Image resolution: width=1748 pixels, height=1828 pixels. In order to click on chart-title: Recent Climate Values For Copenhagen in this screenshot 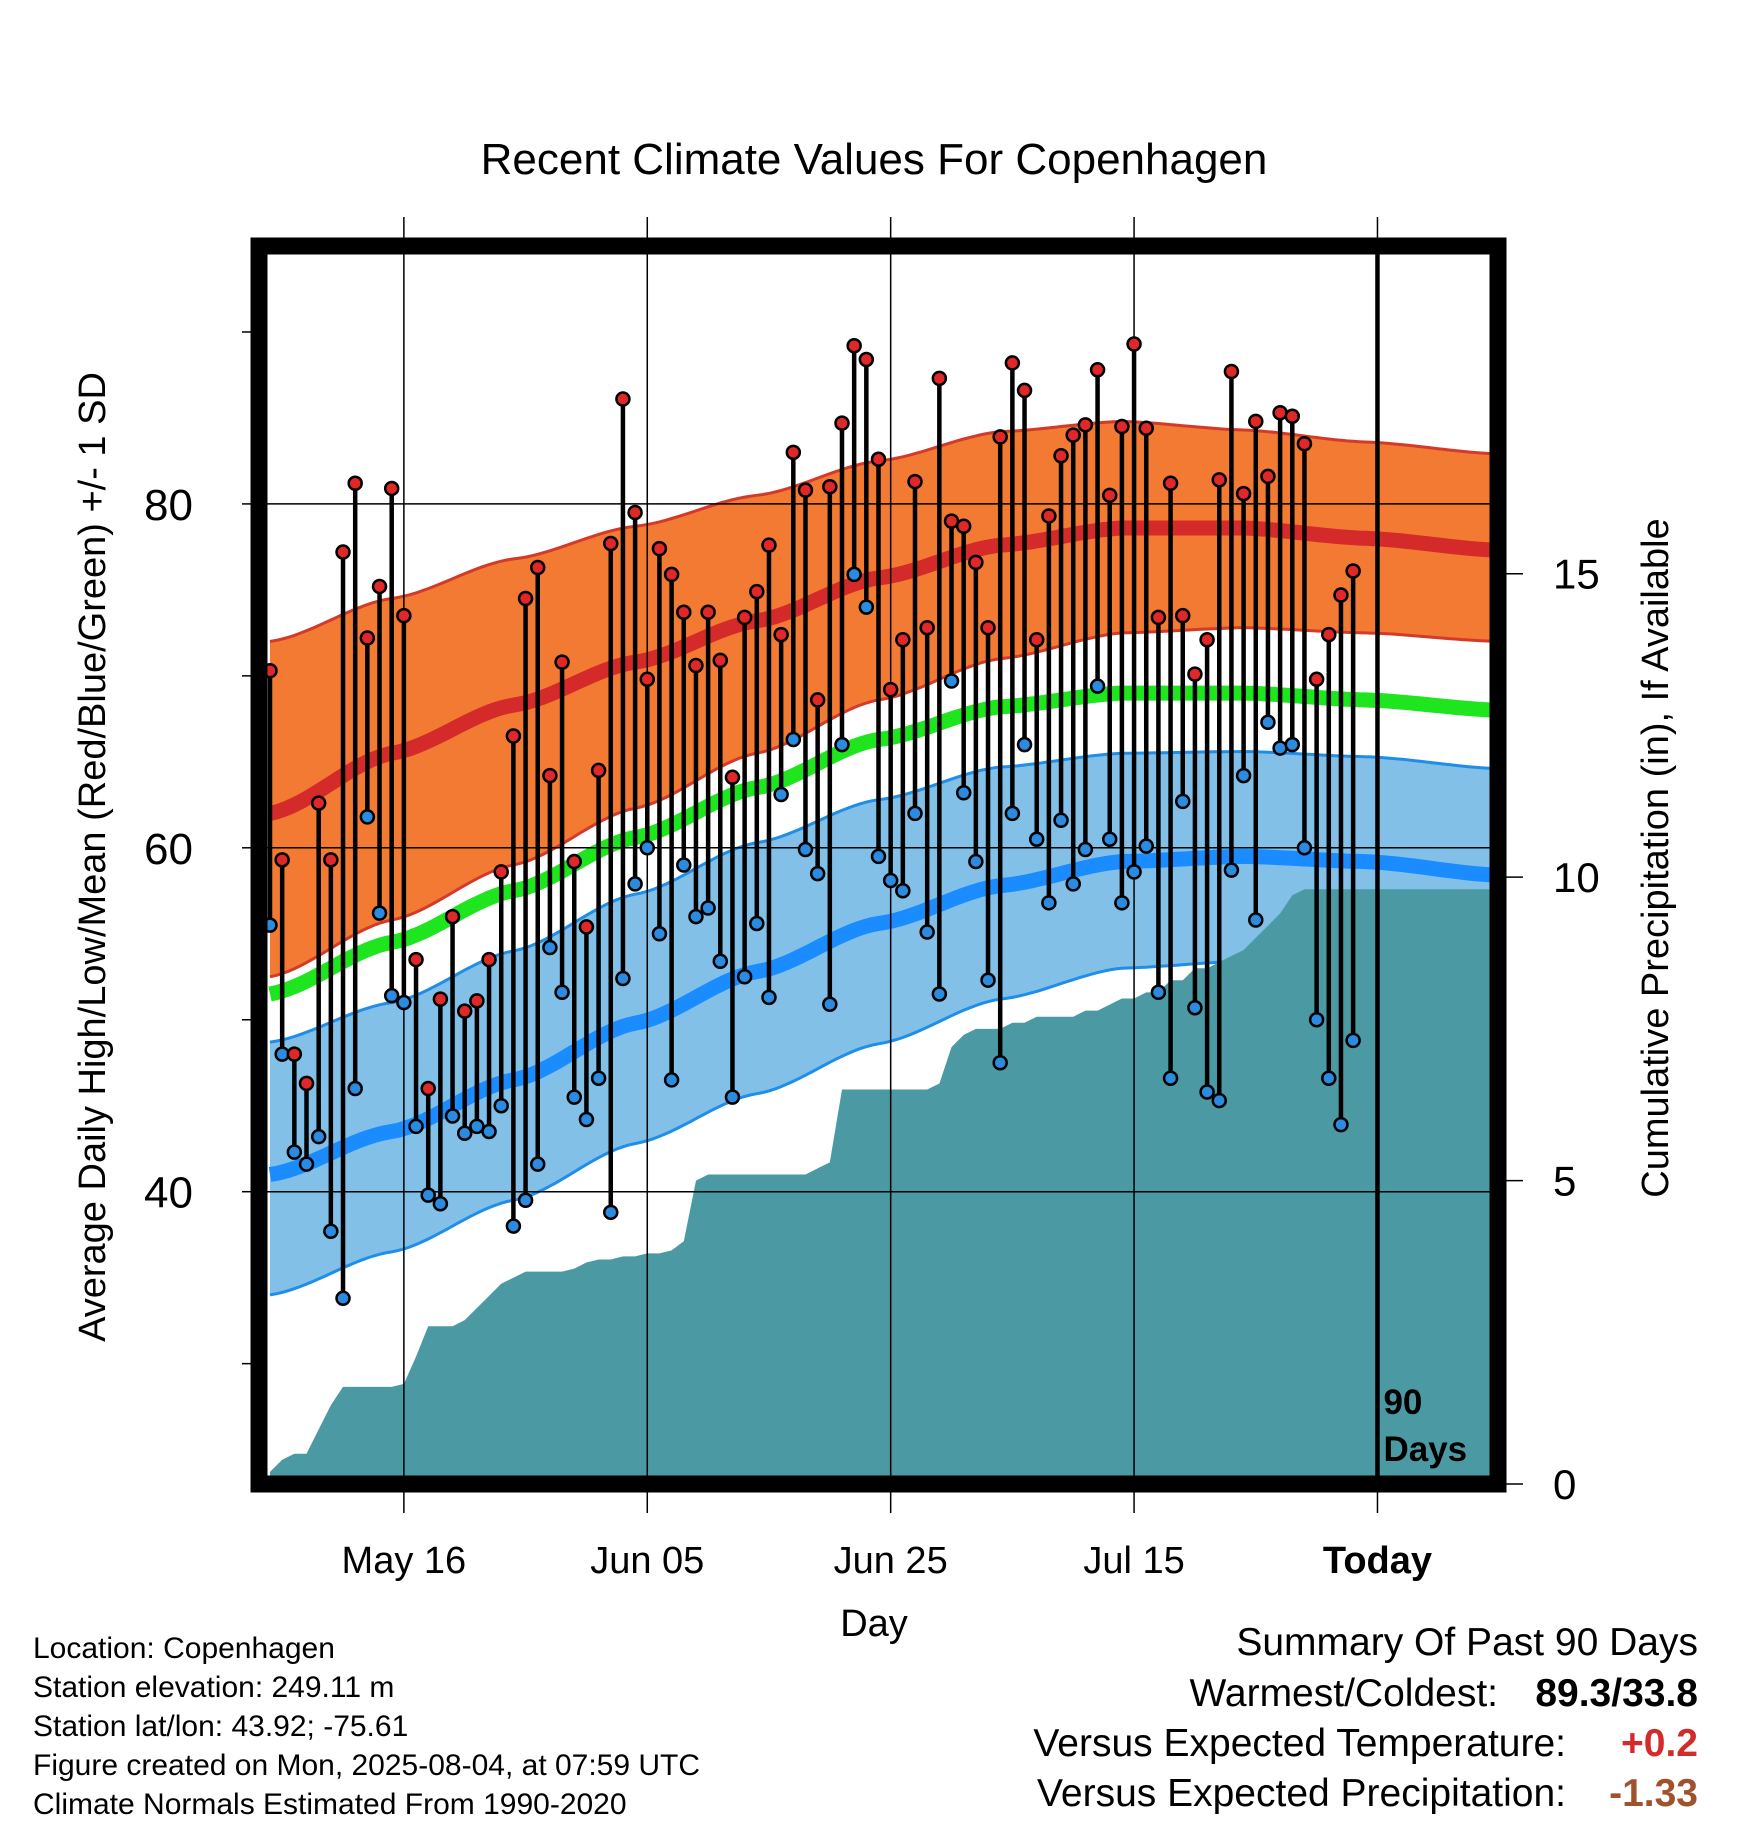, I will do `click(874, 159)`.